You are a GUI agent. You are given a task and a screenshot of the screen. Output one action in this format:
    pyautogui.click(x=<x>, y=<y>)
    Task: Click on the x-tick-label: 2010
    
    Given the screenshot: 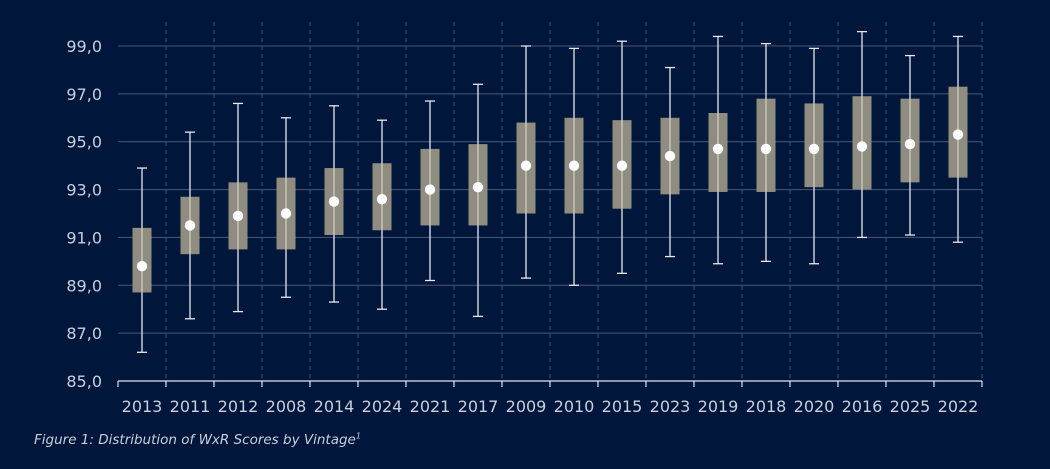 What is the action you would take?
    pyautogui.click(x=574, y=406)
    